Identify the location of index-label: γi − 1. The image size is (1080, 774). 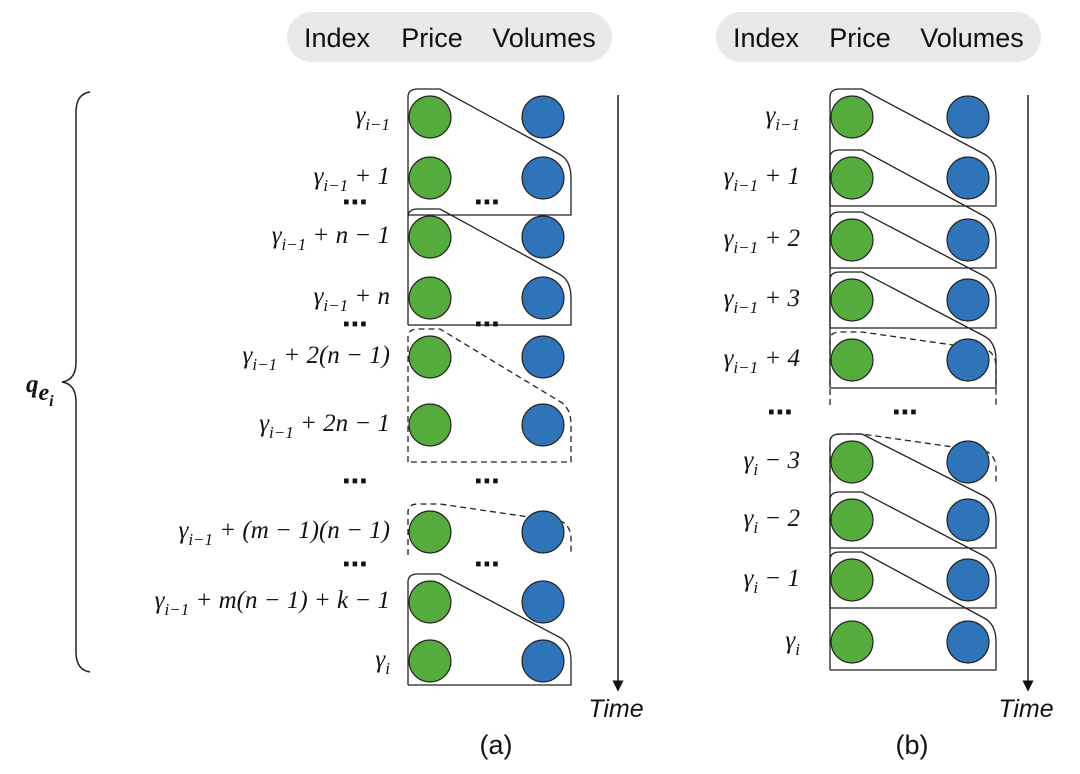
(772, 581).